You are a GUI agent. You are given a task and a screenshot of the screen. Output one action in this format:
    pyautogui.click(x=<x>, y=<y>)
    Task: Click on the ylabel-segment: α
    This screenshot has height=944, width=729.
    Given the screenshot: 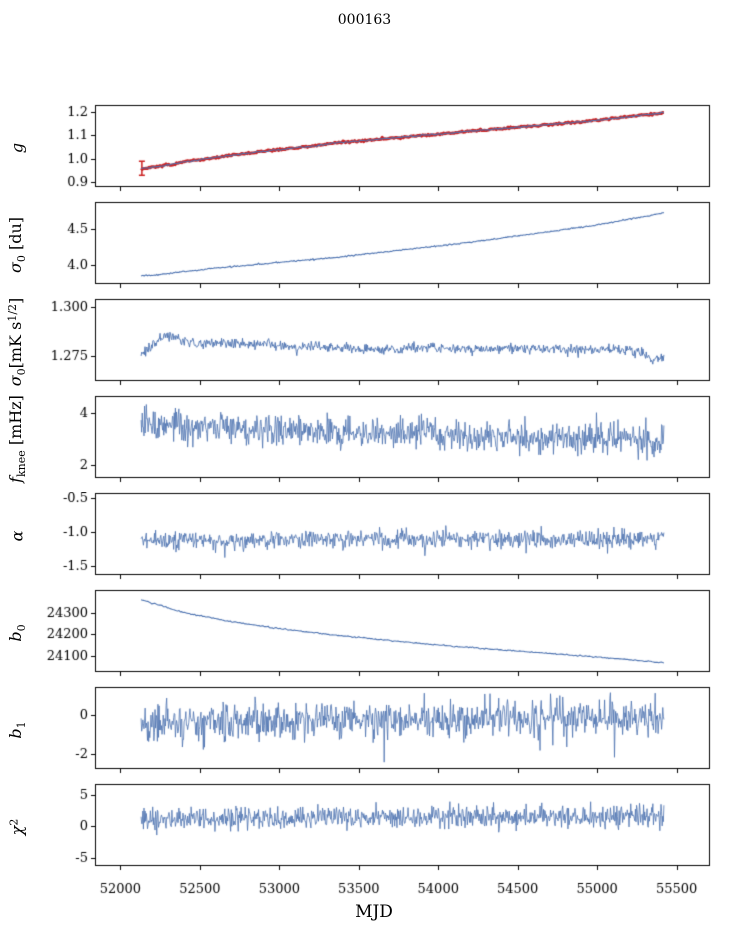 What is the action you would take?
    pyautogui.click(x=17, y=536)
    